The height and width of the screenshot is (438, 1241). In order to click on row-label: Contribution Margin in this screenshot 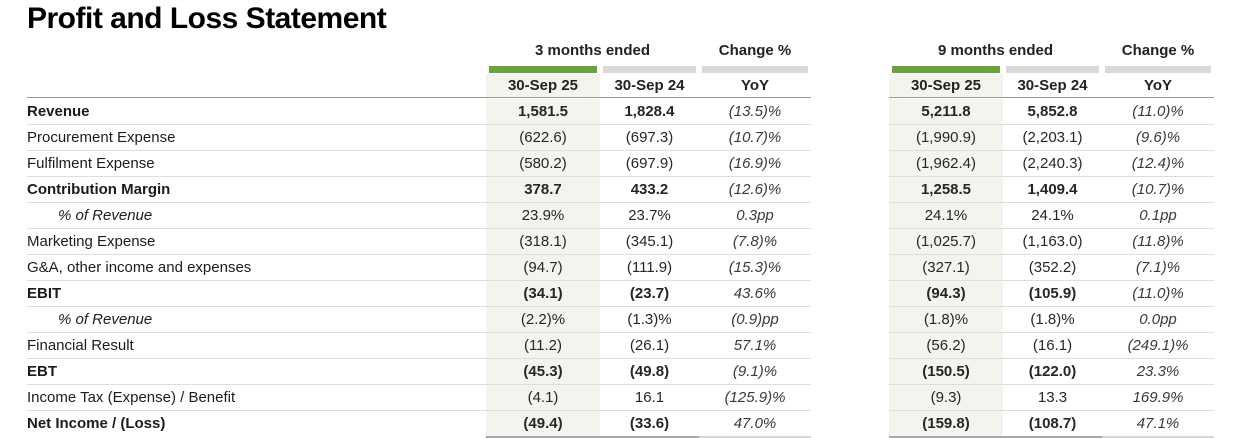, I will do `click(256, 190)`.